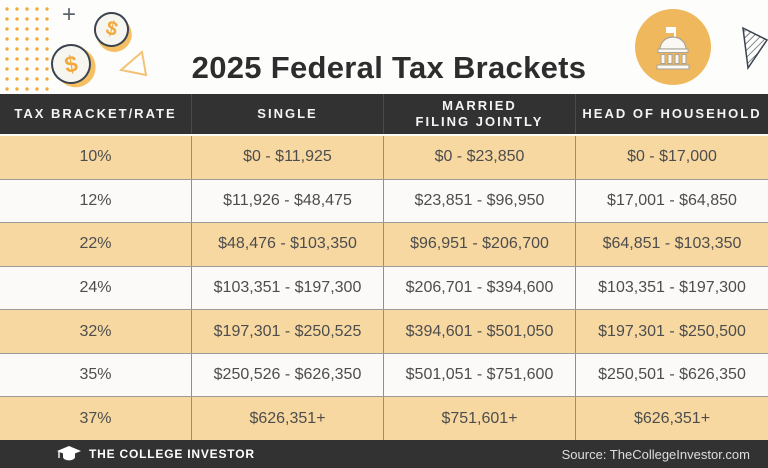 The image size is (768, 468). What do you see at coordinates (755, 48) in the screenshot?
I see `hatched-triangle-icon` at bounding box center [755, 48].